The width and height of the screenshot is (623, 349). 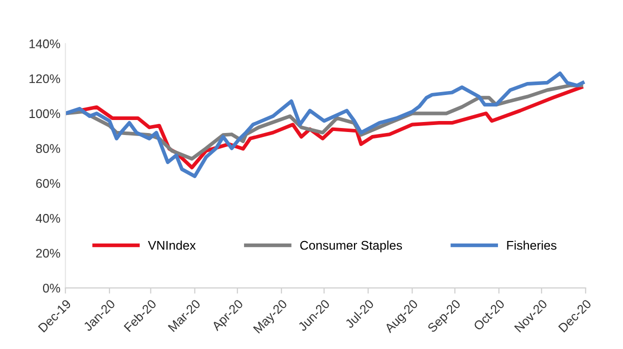 I want to click on y-tick-label: 80%, so click(x=48, y=148).